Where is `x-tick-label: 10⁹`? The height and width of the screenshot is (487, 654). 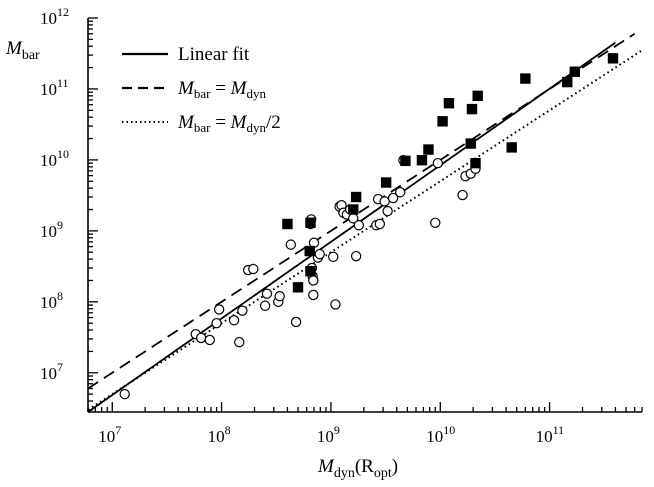
x-tick-label: 10⁹ is located at coordinates (328, 434).